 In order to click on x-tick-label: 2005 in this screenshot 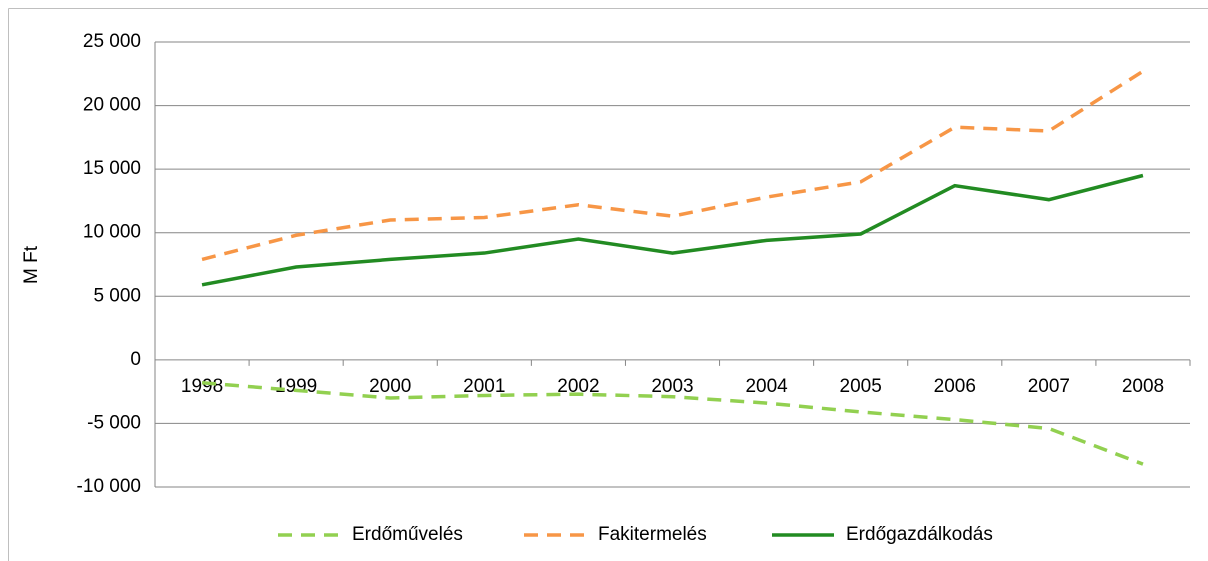, I will do `click(861, 386)`.